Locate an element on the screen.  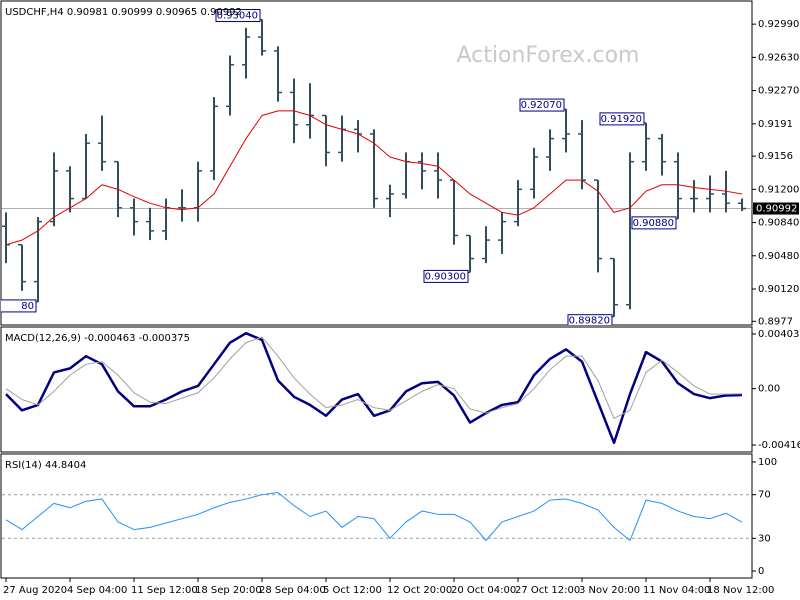
x-tick-label: 28 Sep 04:00 is located at coordinates (292, 590).